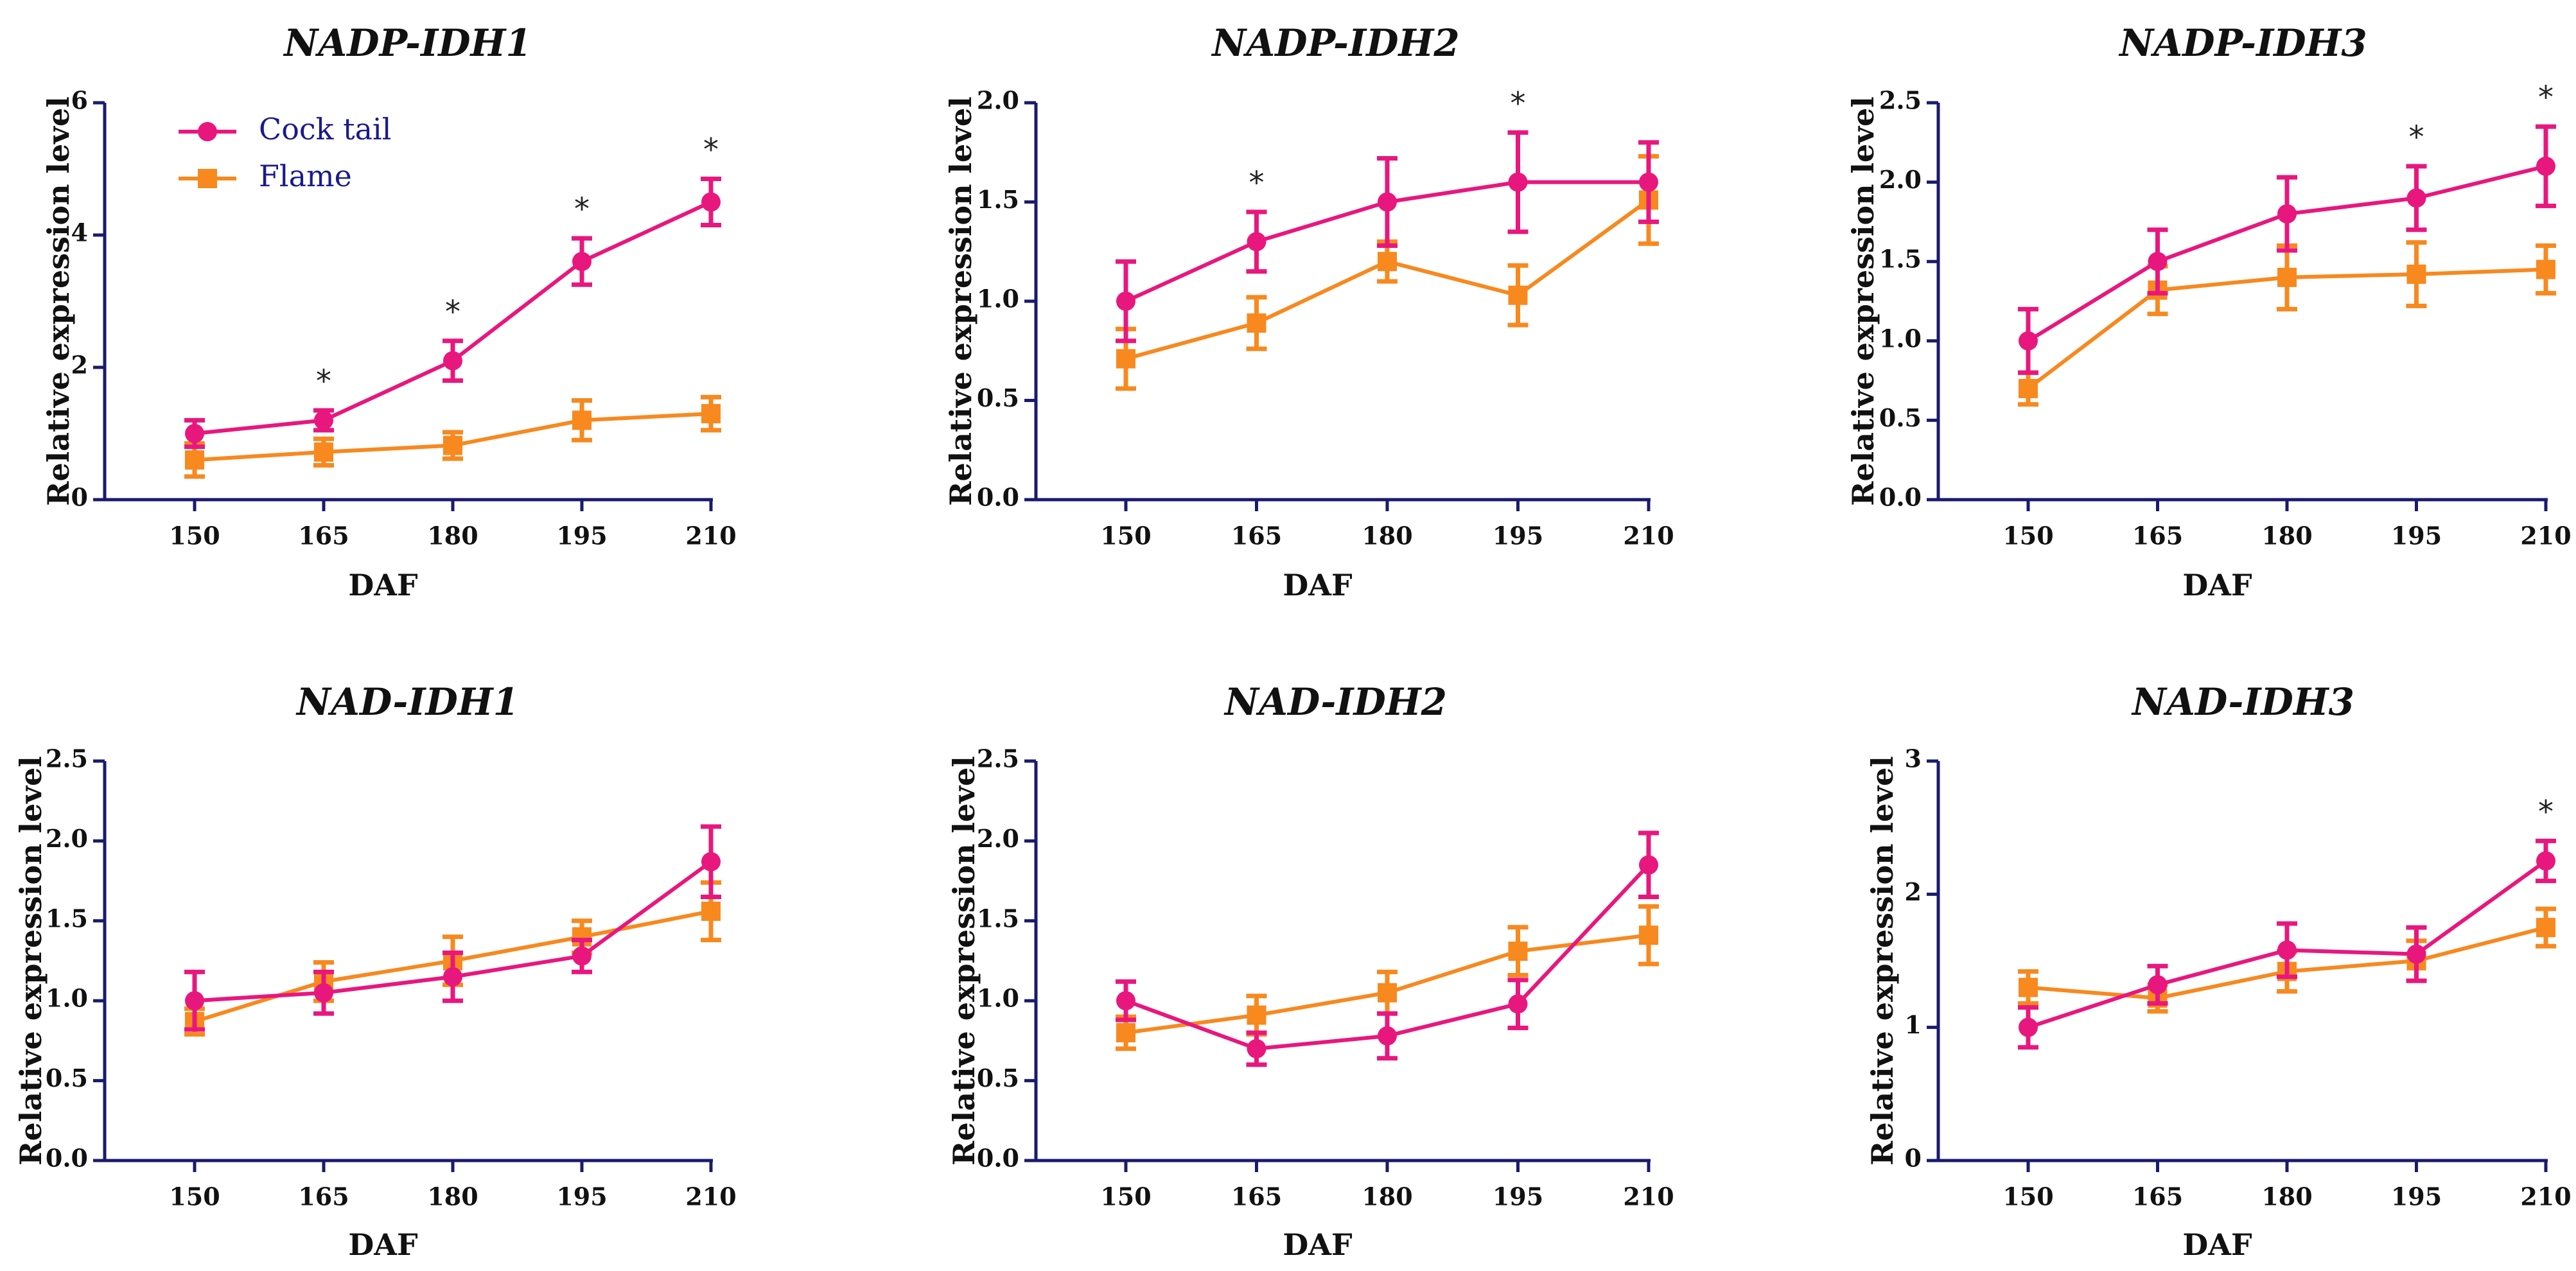 The image size is (2576, 1271). Describe the element at coordinates (2242, 43) in the screenshot. I see `chart-title: NADP-IDH3` at that location.